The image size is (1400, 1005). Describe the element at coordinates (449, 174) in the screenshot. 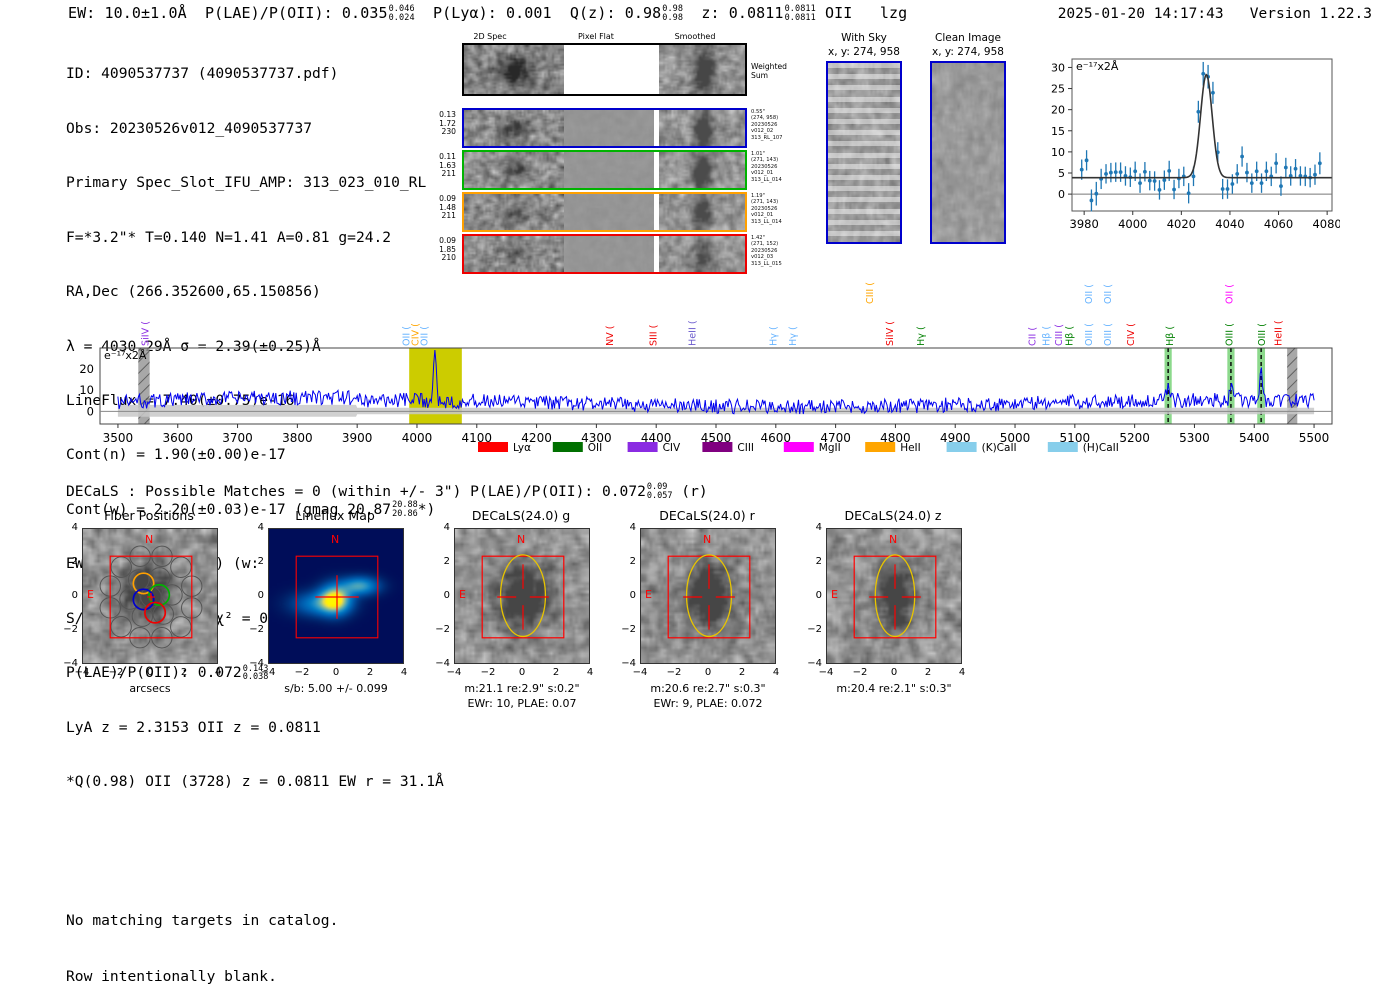

I see `spec2d-row-metric: 211` at that location.